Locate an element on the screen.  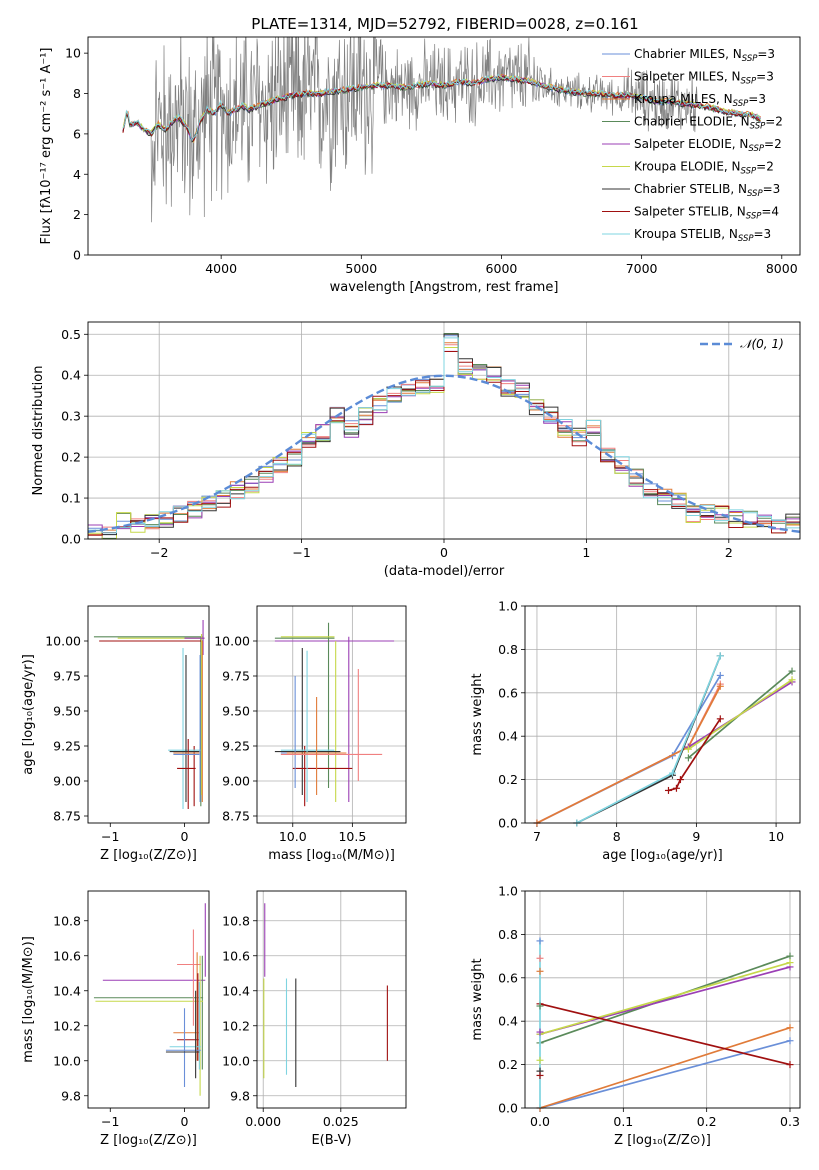
y-tick-label: 0.0 is located at coordinates (508, 823).